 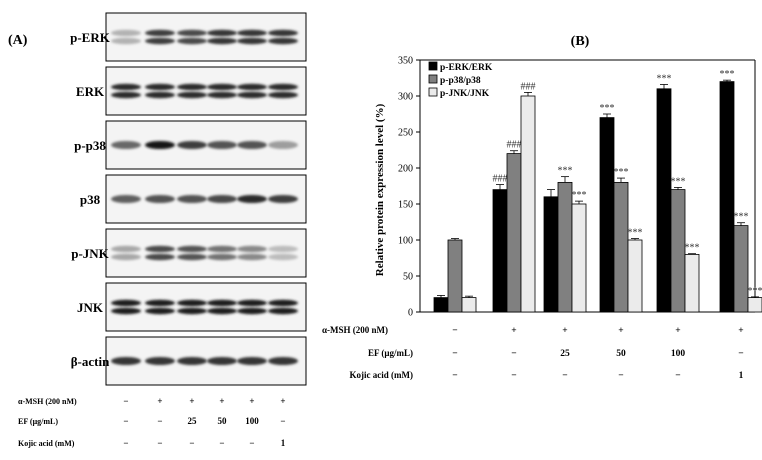 I want to click on blot-4: p-JNK, so click(x=189, y=253).